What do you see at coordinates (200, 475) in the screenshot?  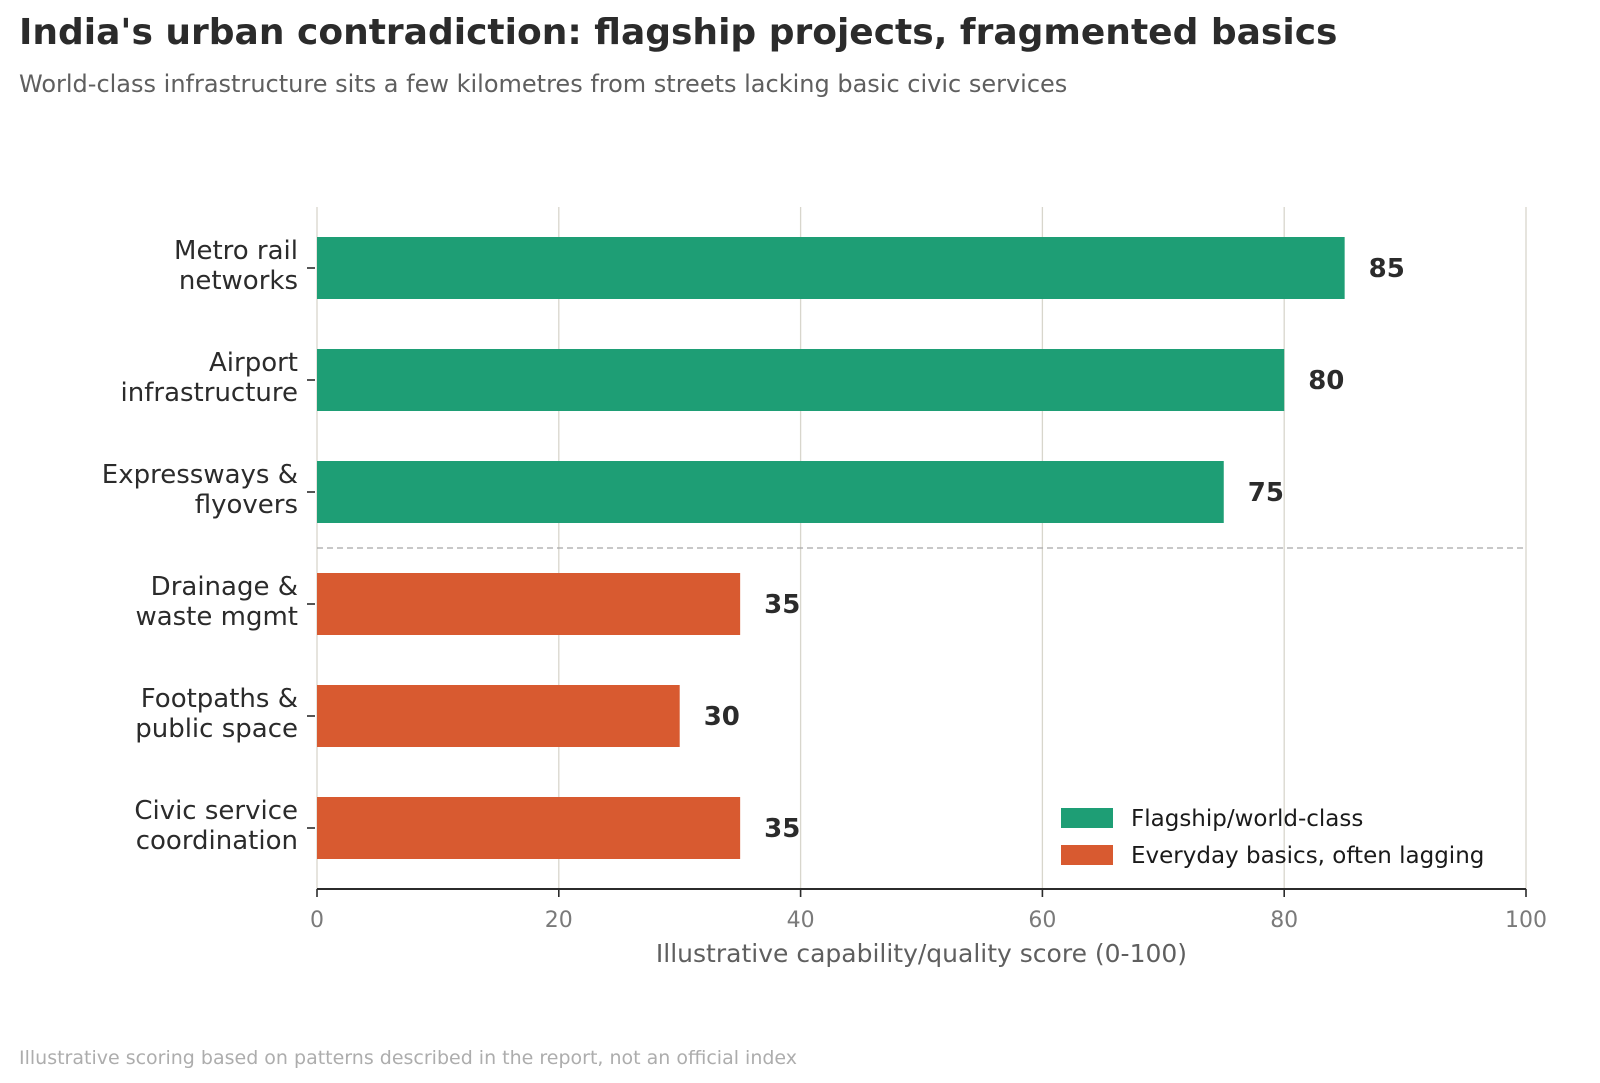 I see `category-label-line: Expressways &` at bounding box center [200, 475].